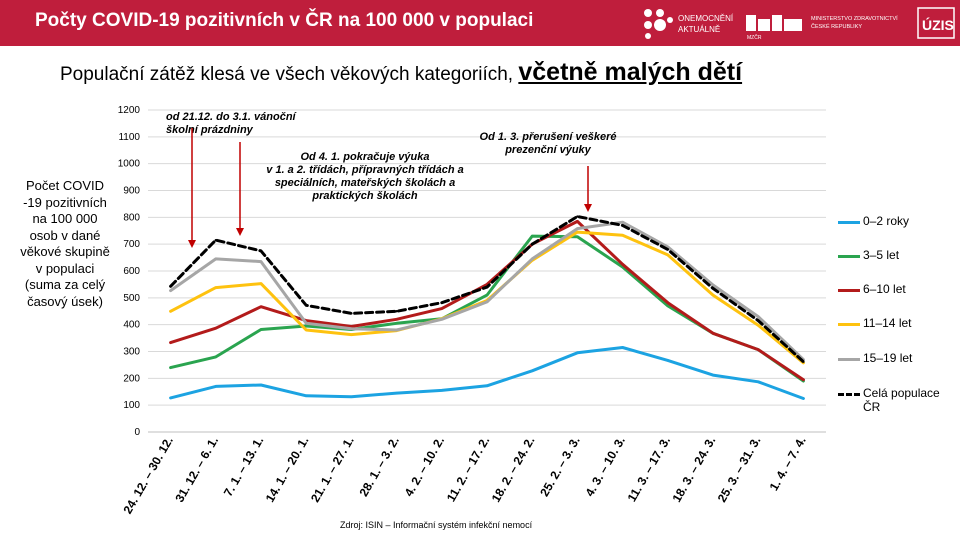 Image resolution: width=960 pixels, height=540 pixels. What do you see at coordinates (888, 358) in the screenshot?
I see `legend-label: 15–19 let` at bounding box center [888, 358].